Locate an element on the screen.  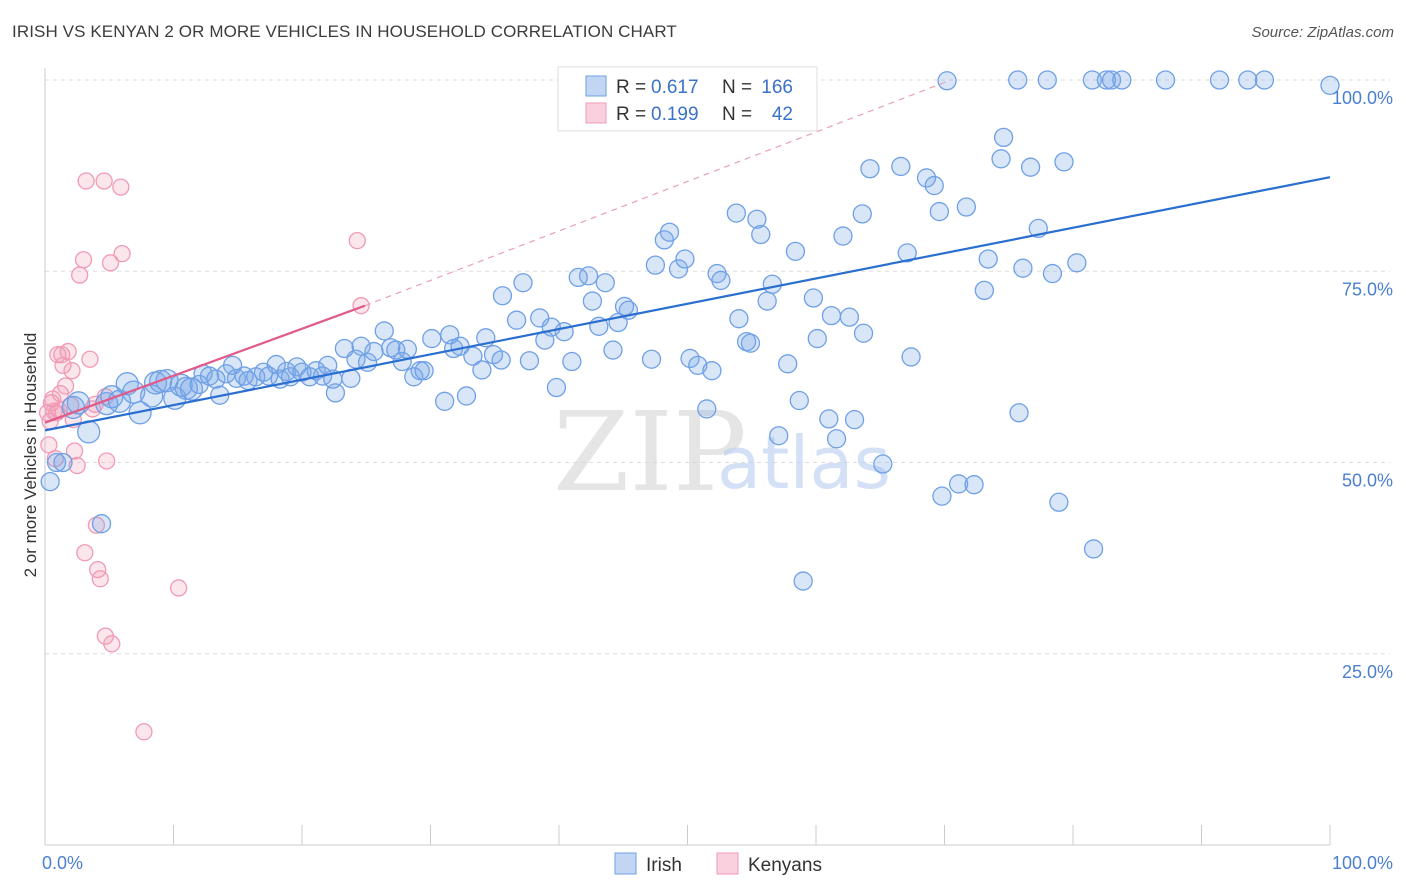
legend-r-value: 0.617 is located at coordinates (675, 87).